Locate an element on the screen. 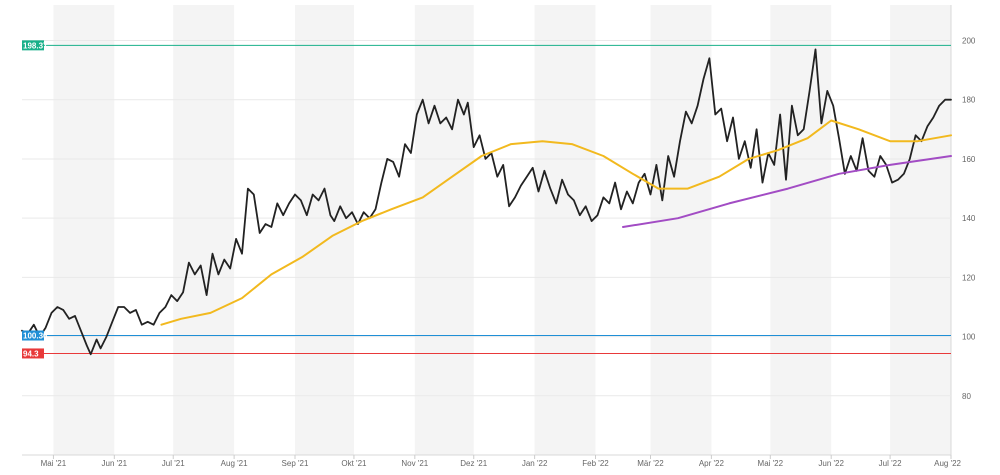 The height and width of the screenshot is (475, 1000). x-tick-label: Okt '21 is located at coordinates (354, 463).